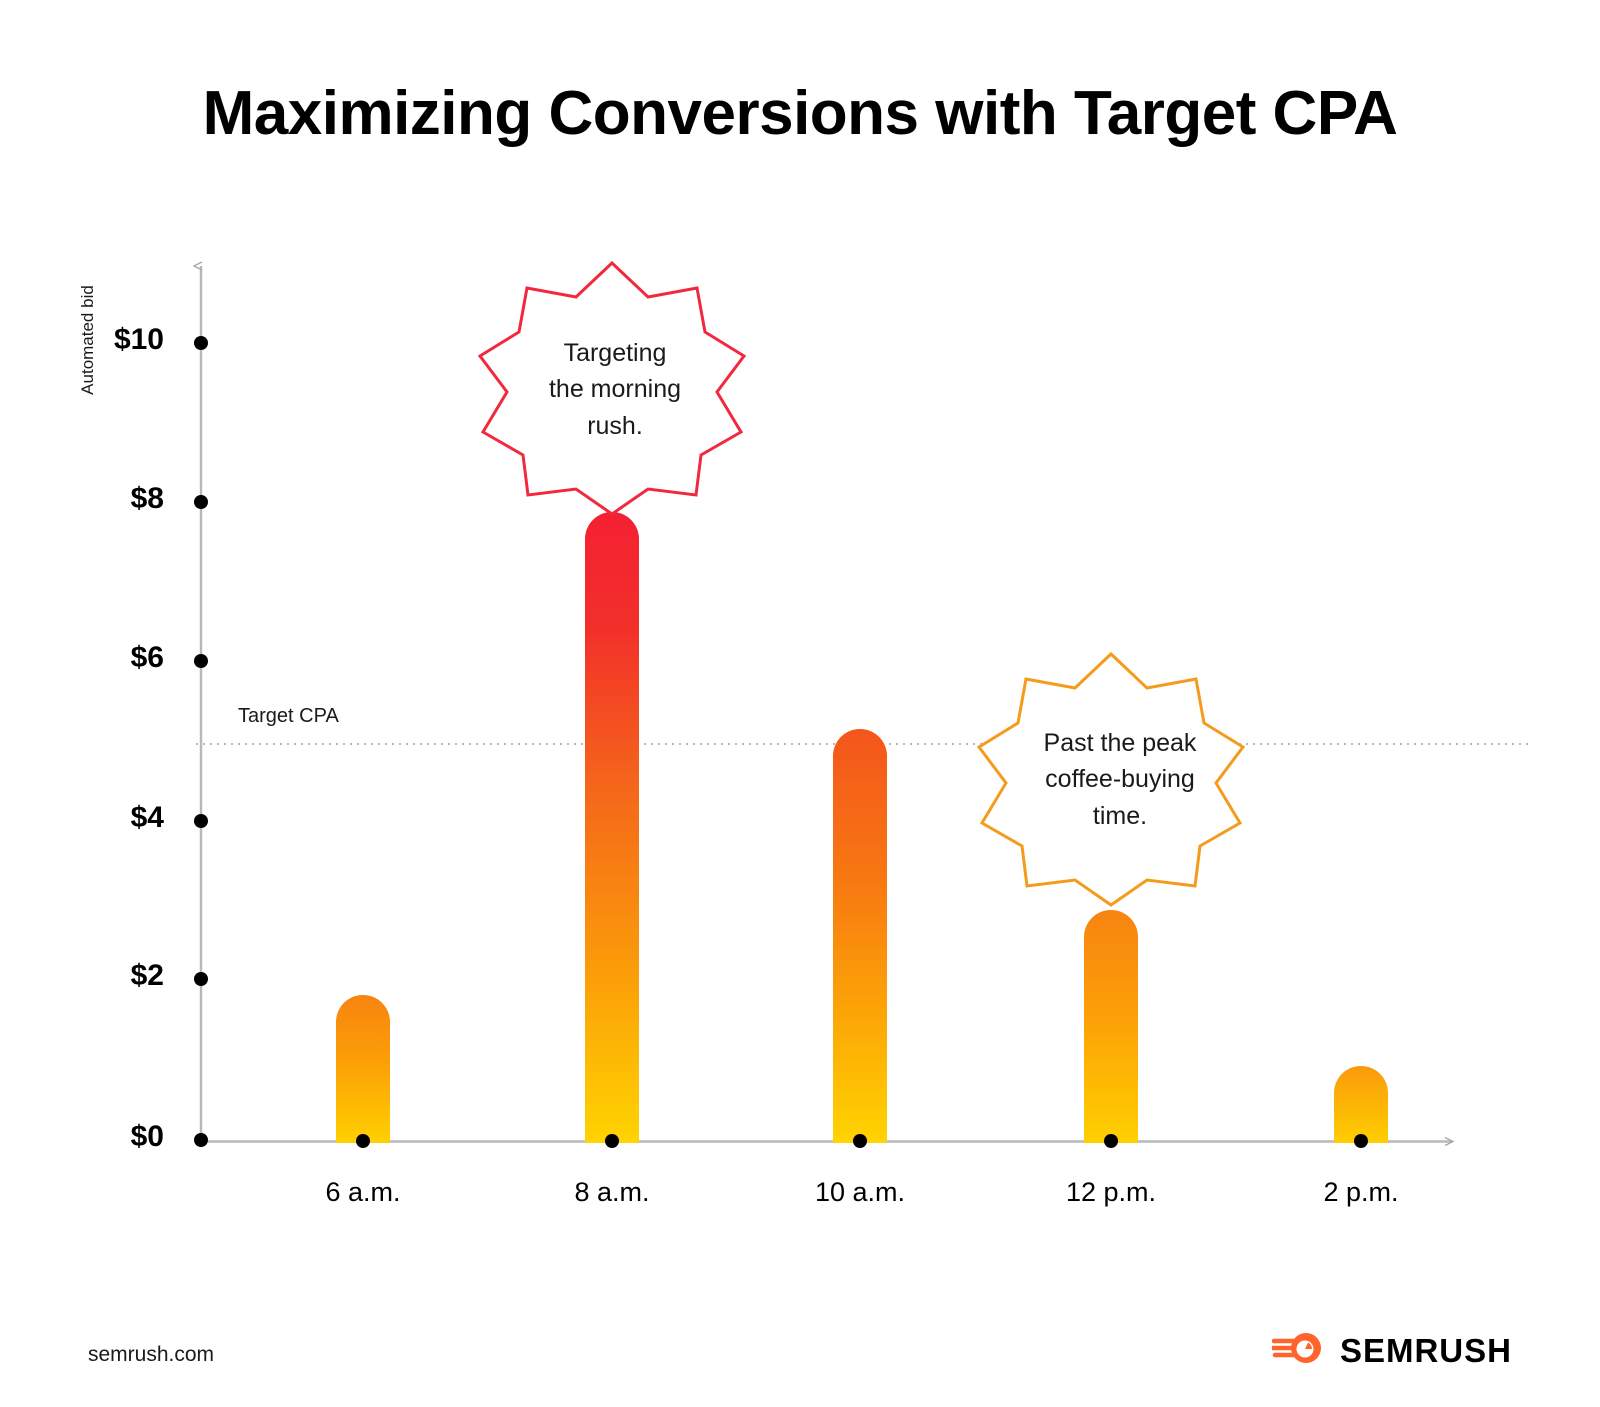  Describe the element at coordinates (612, 1192) in the screenshot. I see `x-tick-label-8am: 8 a.m.` at that location.